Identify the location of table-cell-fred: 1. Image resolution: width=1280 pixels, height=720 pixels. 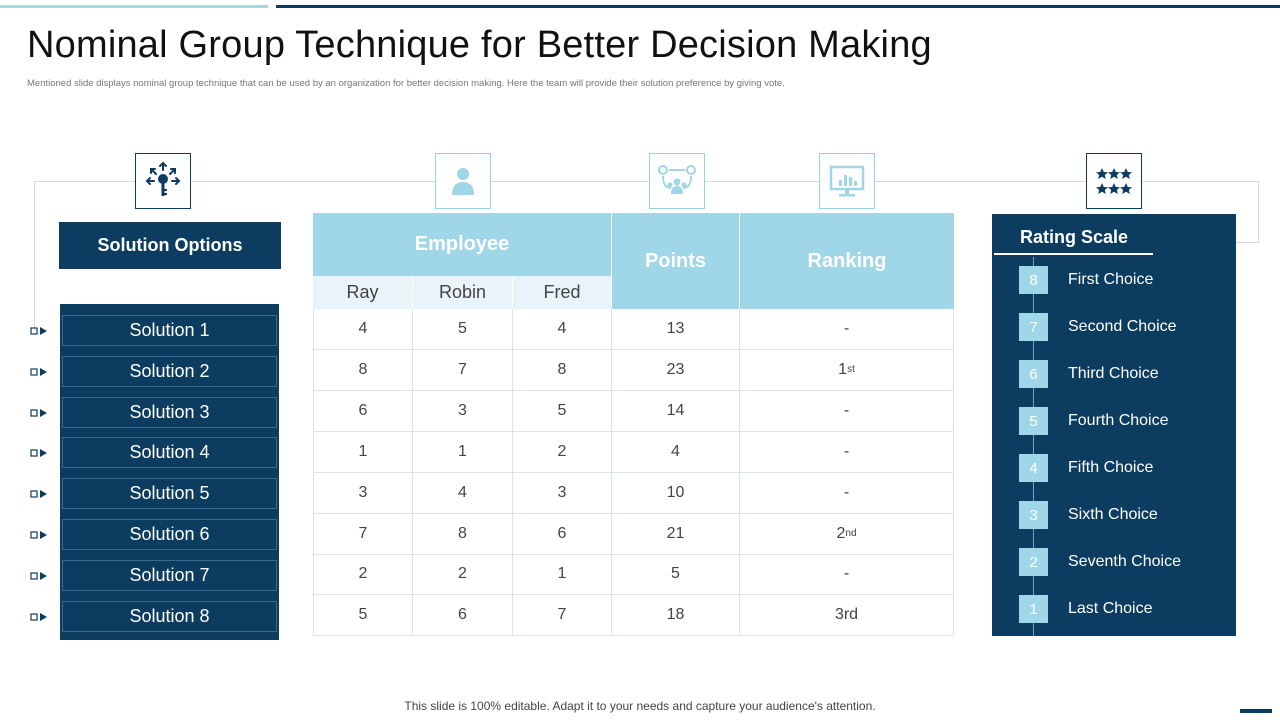
(562, 575).